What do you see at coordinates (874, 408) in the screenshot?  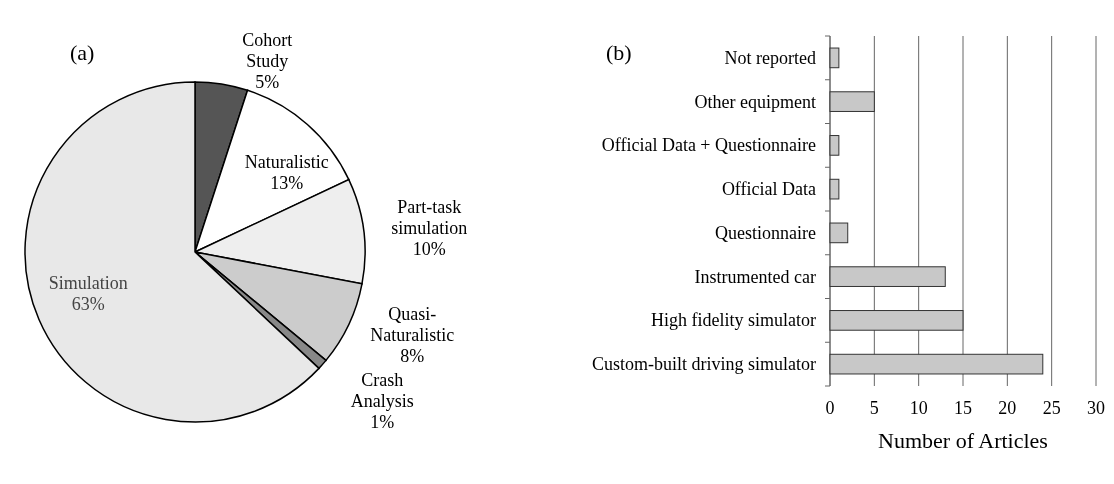 I see `x-tick-label: 5` at bounding box center [874, 408].